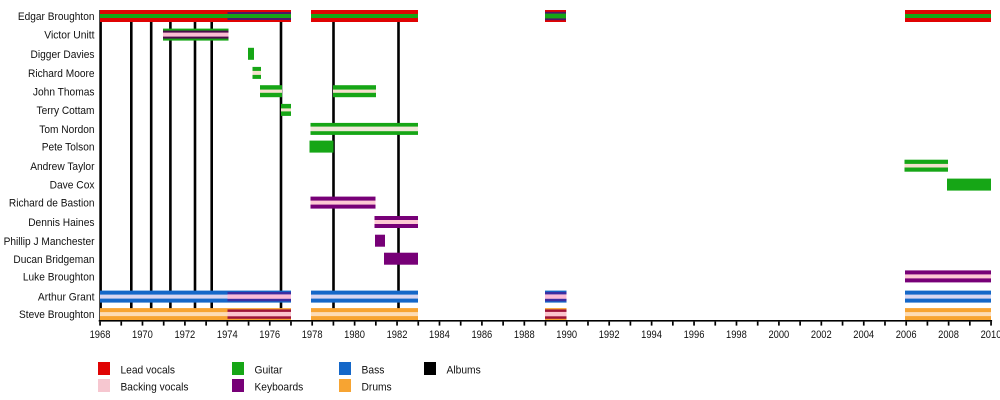 This screenshot has height=400, width=1000. Describe the element at coordinates (566, 335) in the screenshot. I see `svg-text: 1990` at that location.